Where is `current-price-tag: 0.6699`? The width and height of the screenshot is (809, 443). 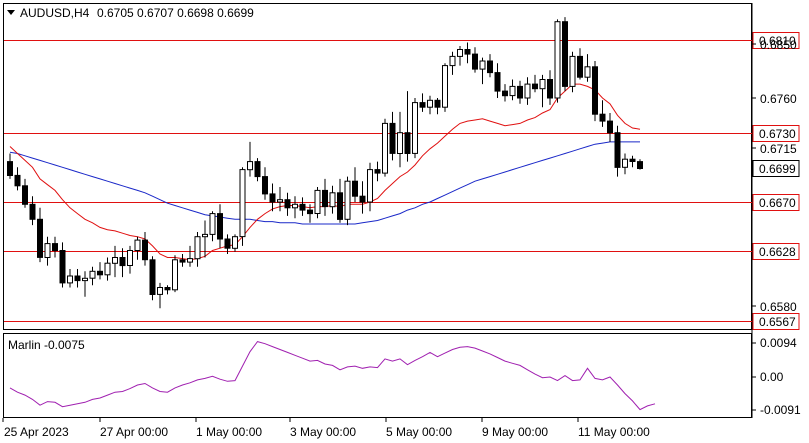
current-price-tag: 0.6699 is located at coordinates (776, 168).